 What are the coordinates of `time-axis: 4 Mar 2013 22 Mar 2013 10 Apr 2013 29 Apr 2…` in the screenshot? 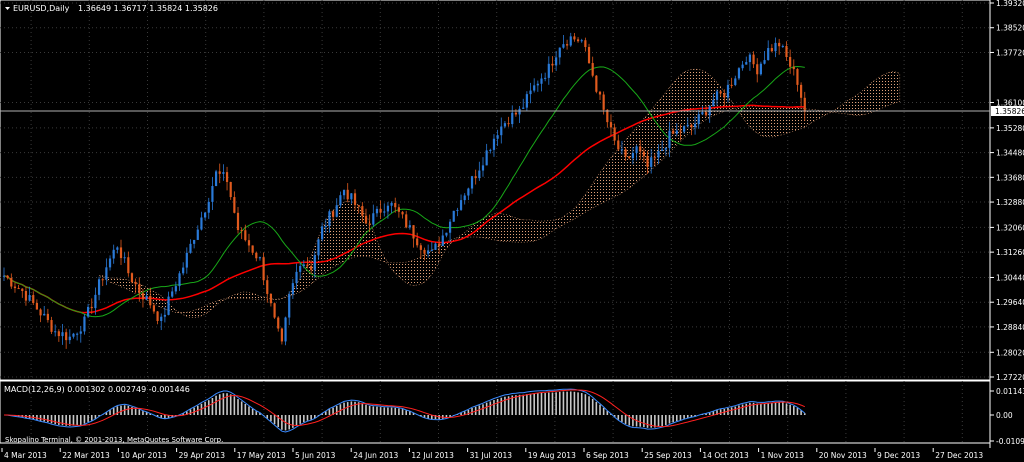 It's located at (492, 454).